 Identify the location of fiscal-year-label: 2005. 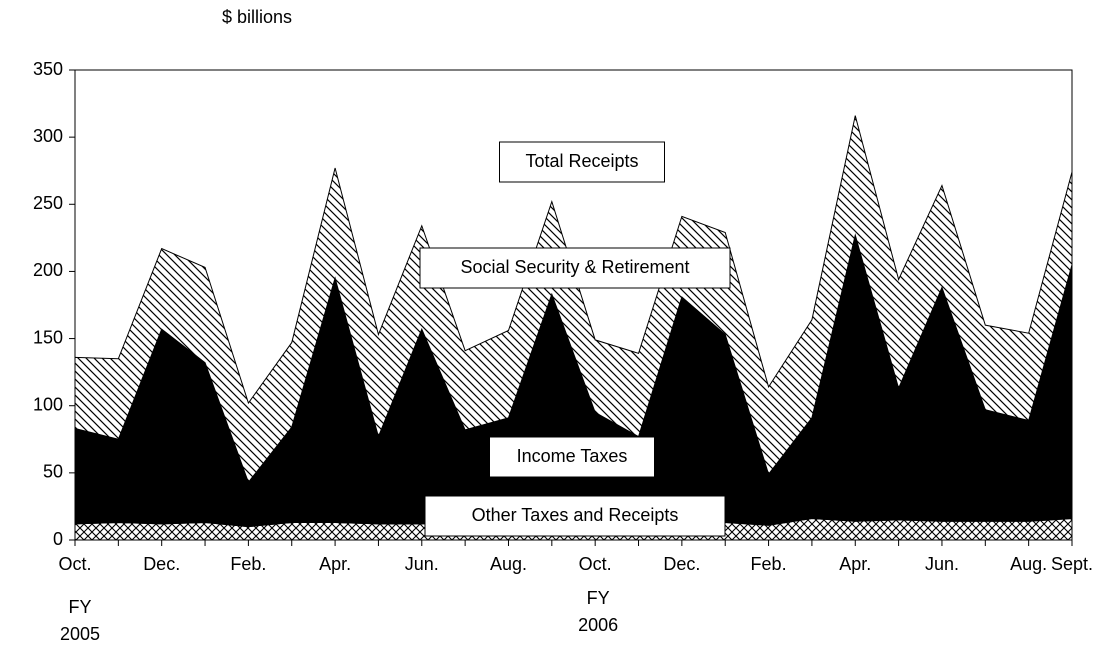
(80, 634).